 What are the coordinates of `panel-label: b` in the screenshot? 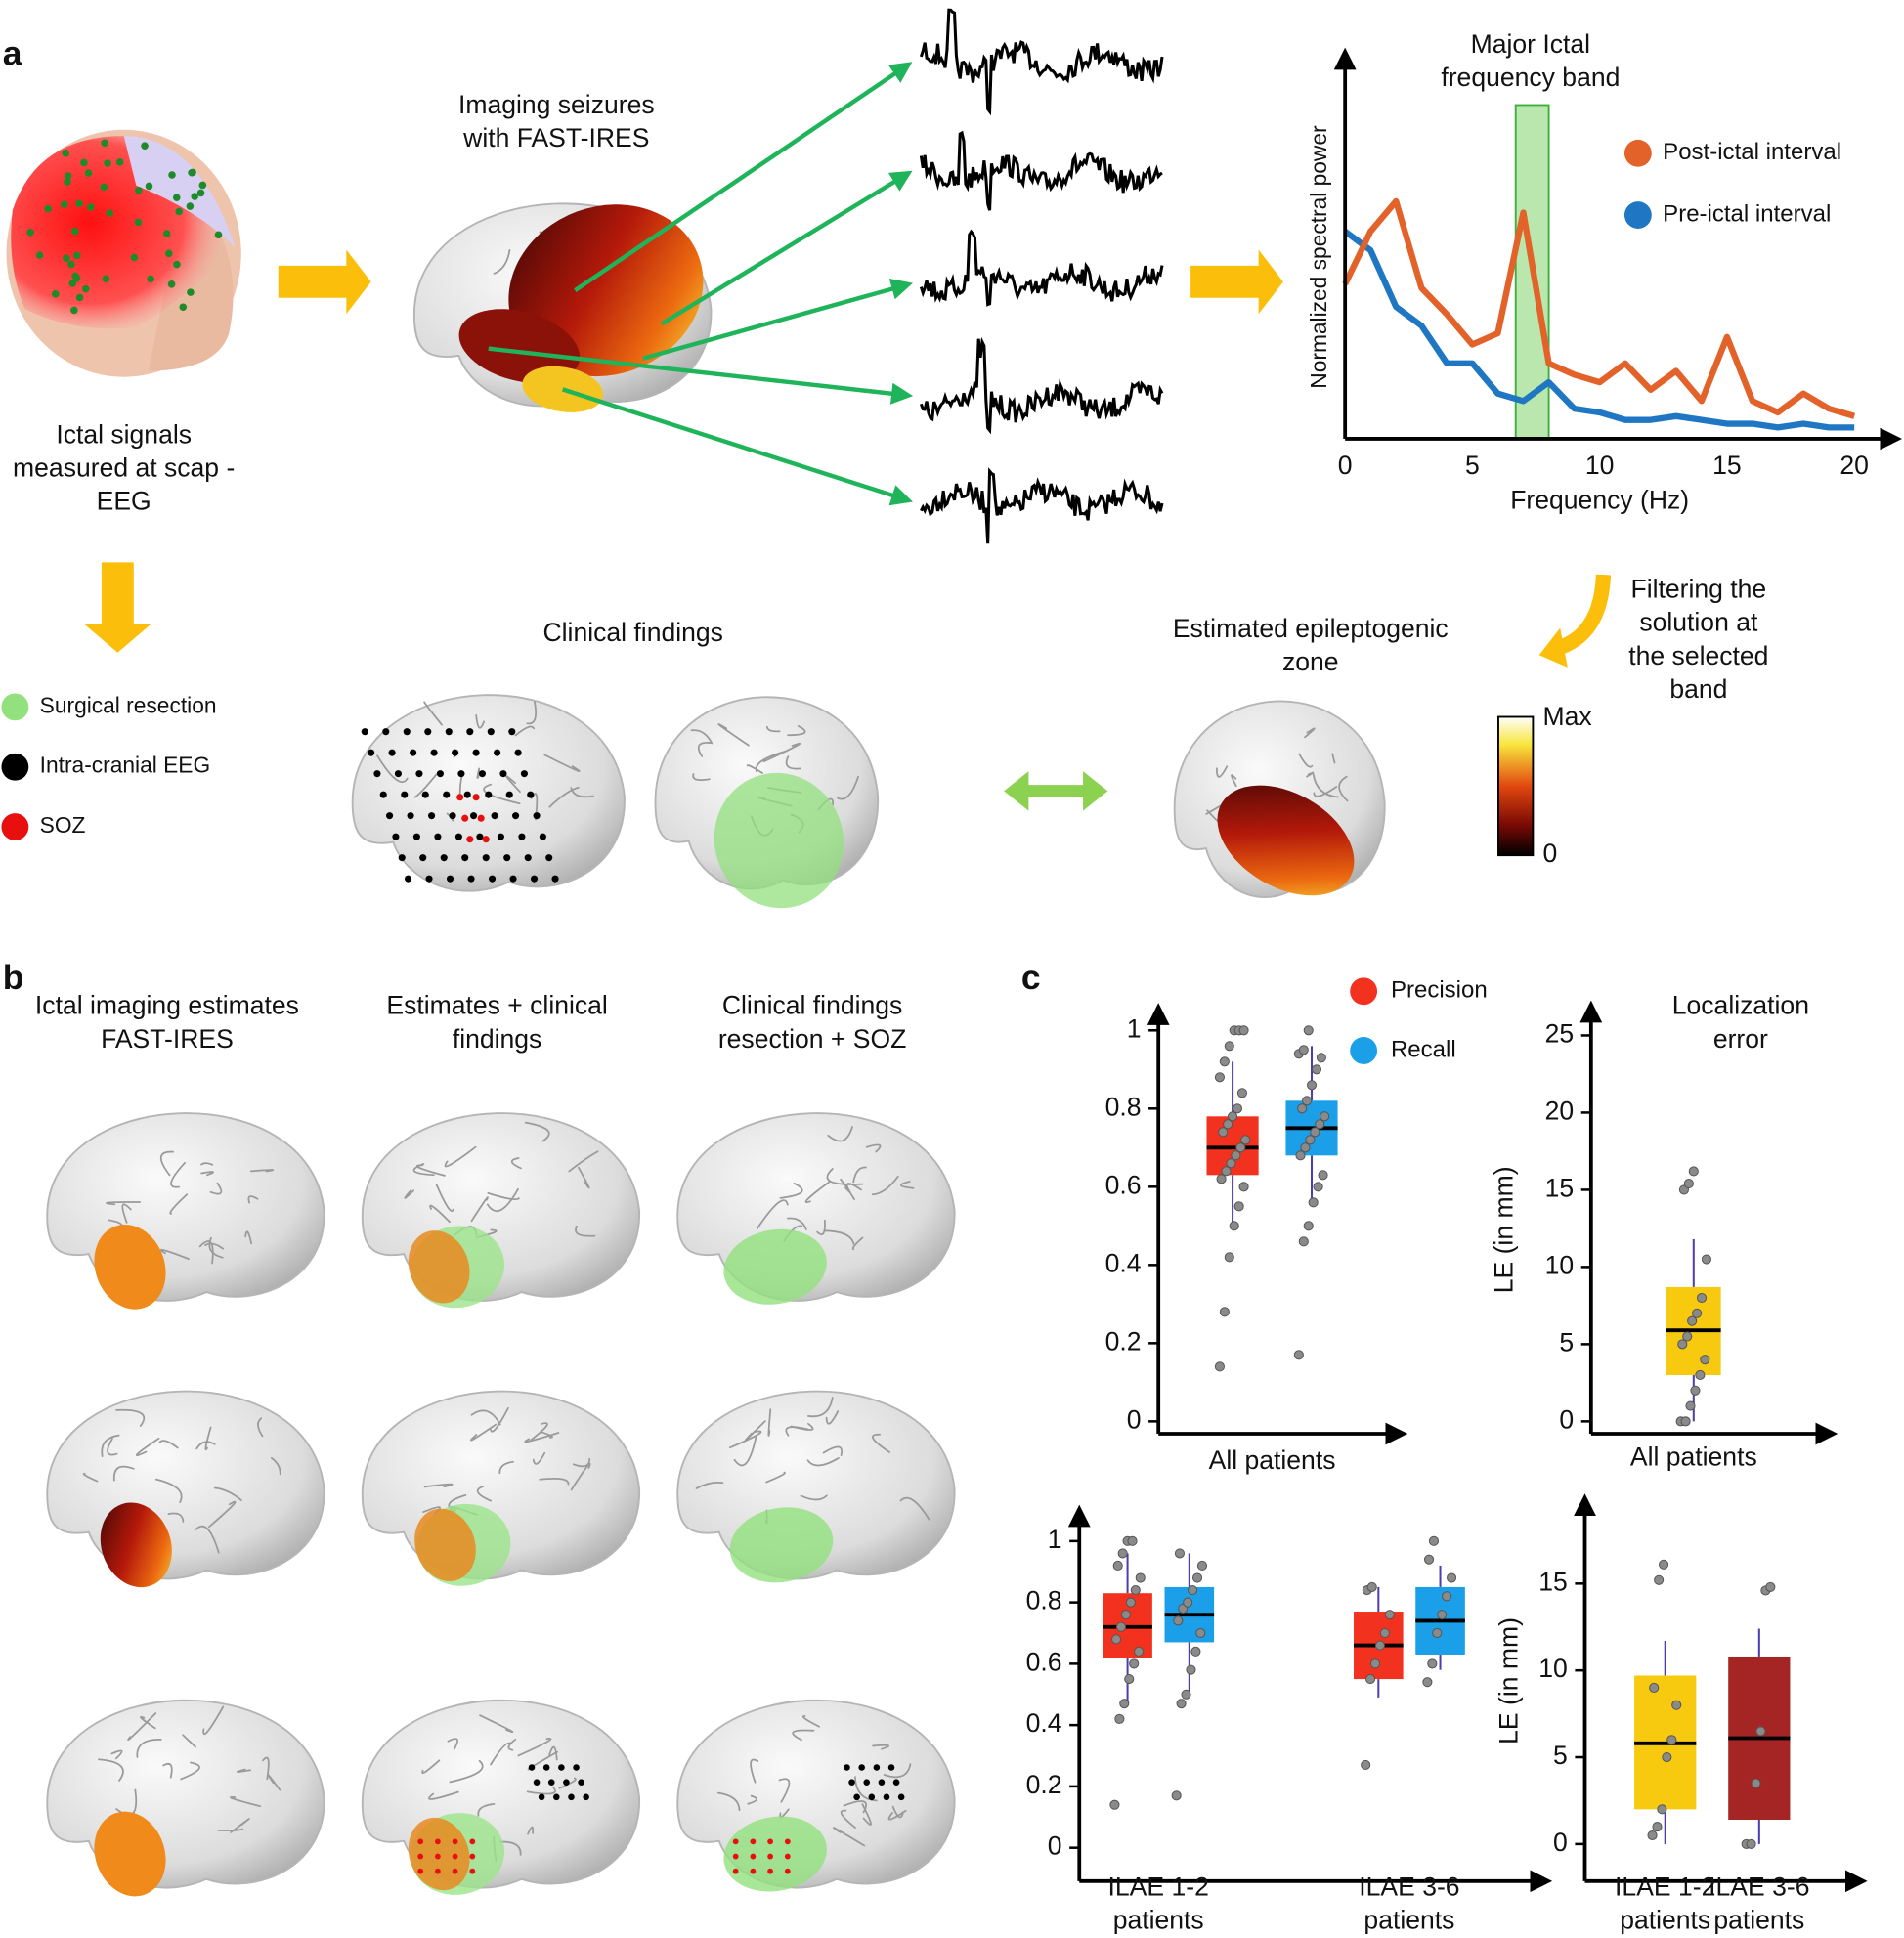 It's located at (13, 978).